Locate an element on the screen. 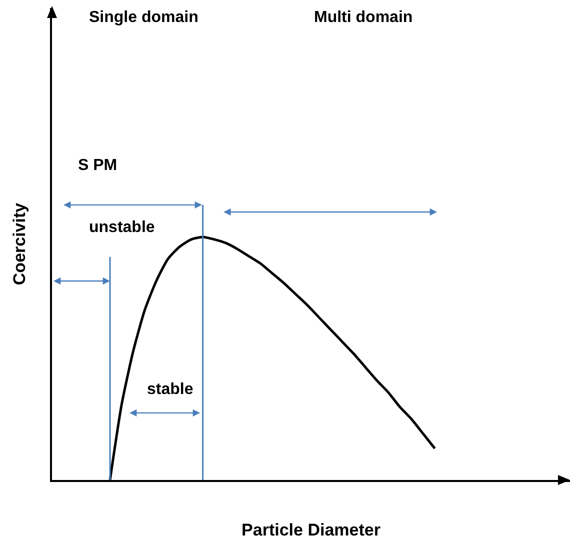 Image resolution: width=571 pixels, height=550 pixels. text: Multi domain is located at coordinates (363, 17).